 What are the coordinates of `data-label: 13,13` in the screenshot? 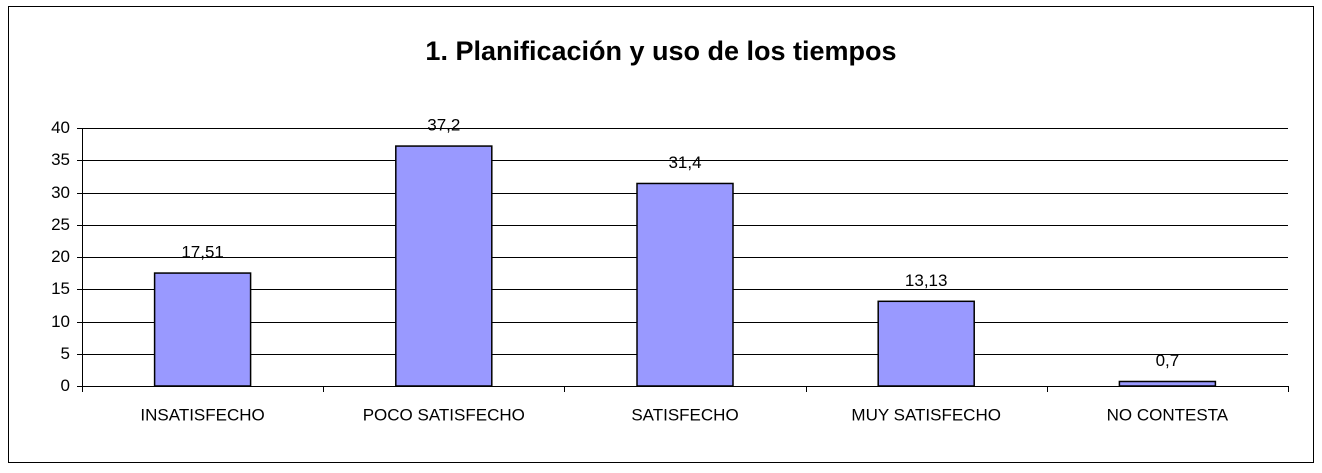 It's located at (926, 280).